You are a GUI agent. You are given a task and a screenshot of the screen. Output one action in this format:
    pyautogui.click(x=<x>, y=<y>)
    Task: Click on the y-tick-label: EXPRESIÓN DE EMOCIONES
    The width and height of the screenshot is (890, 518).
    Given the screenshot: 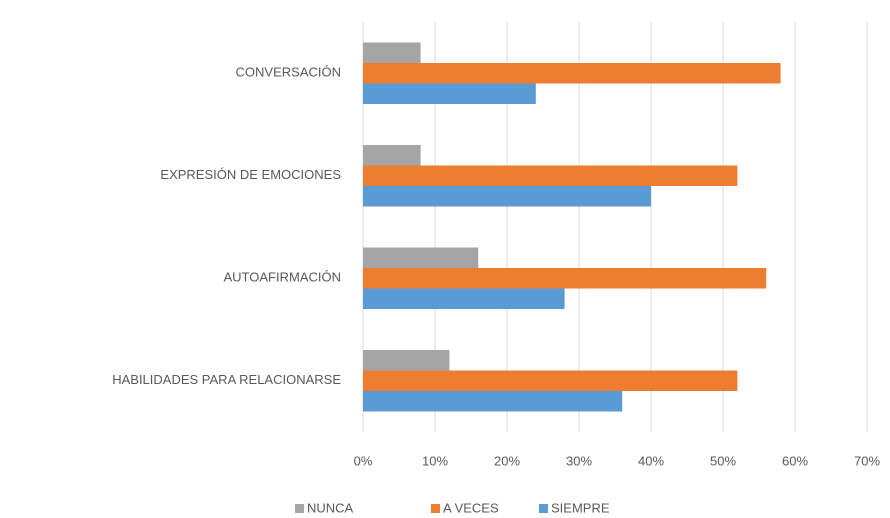 What is the action you would take?
    pyautogui.click(x=250, y=174)
    